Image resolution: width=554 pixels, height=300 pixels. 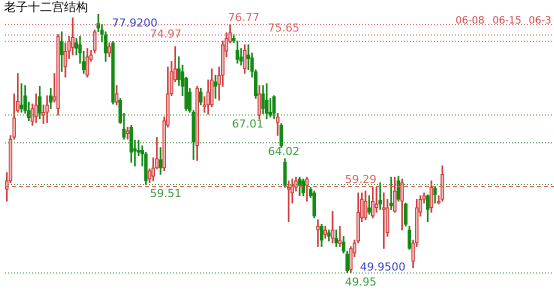 I want to click on chart-title: 老子十二宫结构, so click(x=46, y=7).